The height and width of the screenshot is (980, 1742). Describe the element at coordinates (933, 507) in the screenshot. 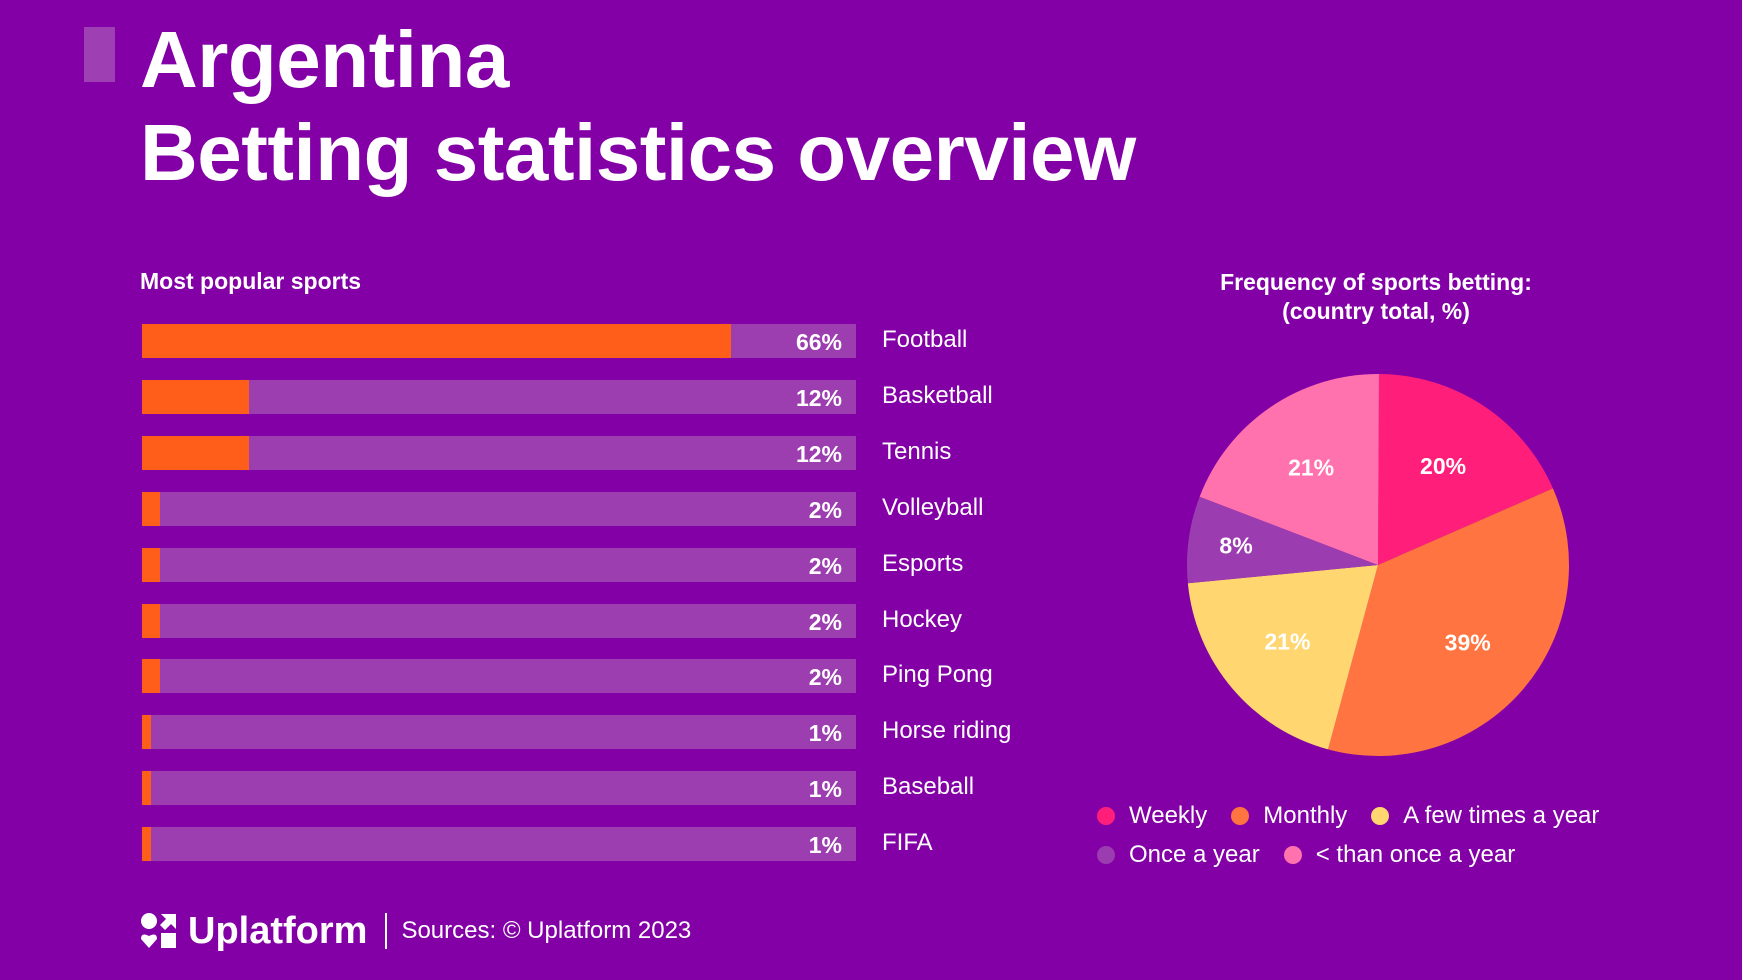

I see `bar-category-label: Volleyball` at that location.